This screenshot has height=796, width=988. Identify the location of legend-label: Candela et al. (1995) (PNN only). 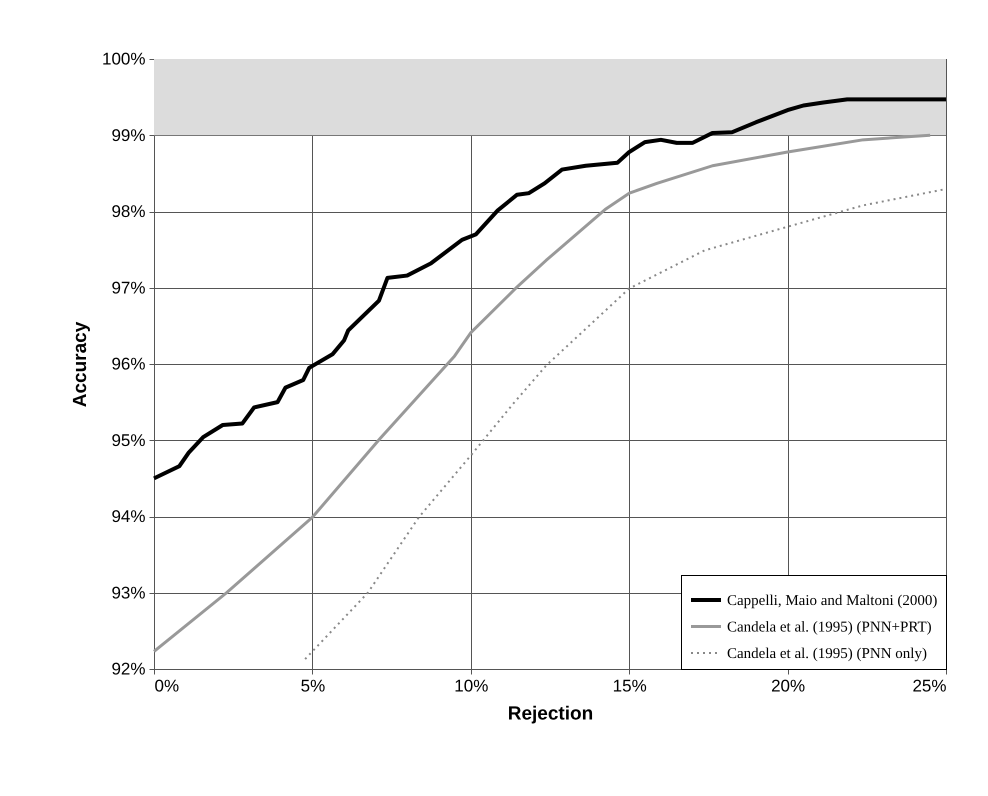
(827, 654).